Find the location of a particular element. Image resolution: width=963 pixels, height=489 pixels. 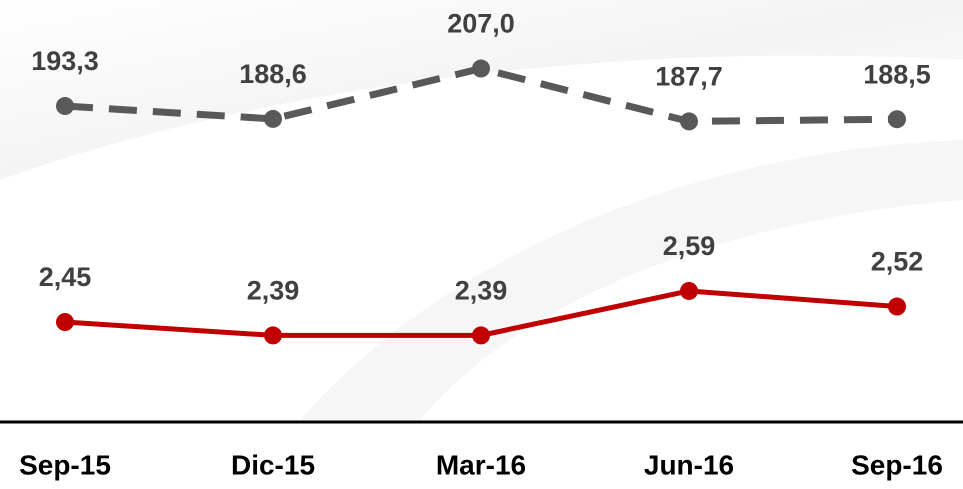

x-tick-label: Mar-16 is located at coordinates (481, 464).